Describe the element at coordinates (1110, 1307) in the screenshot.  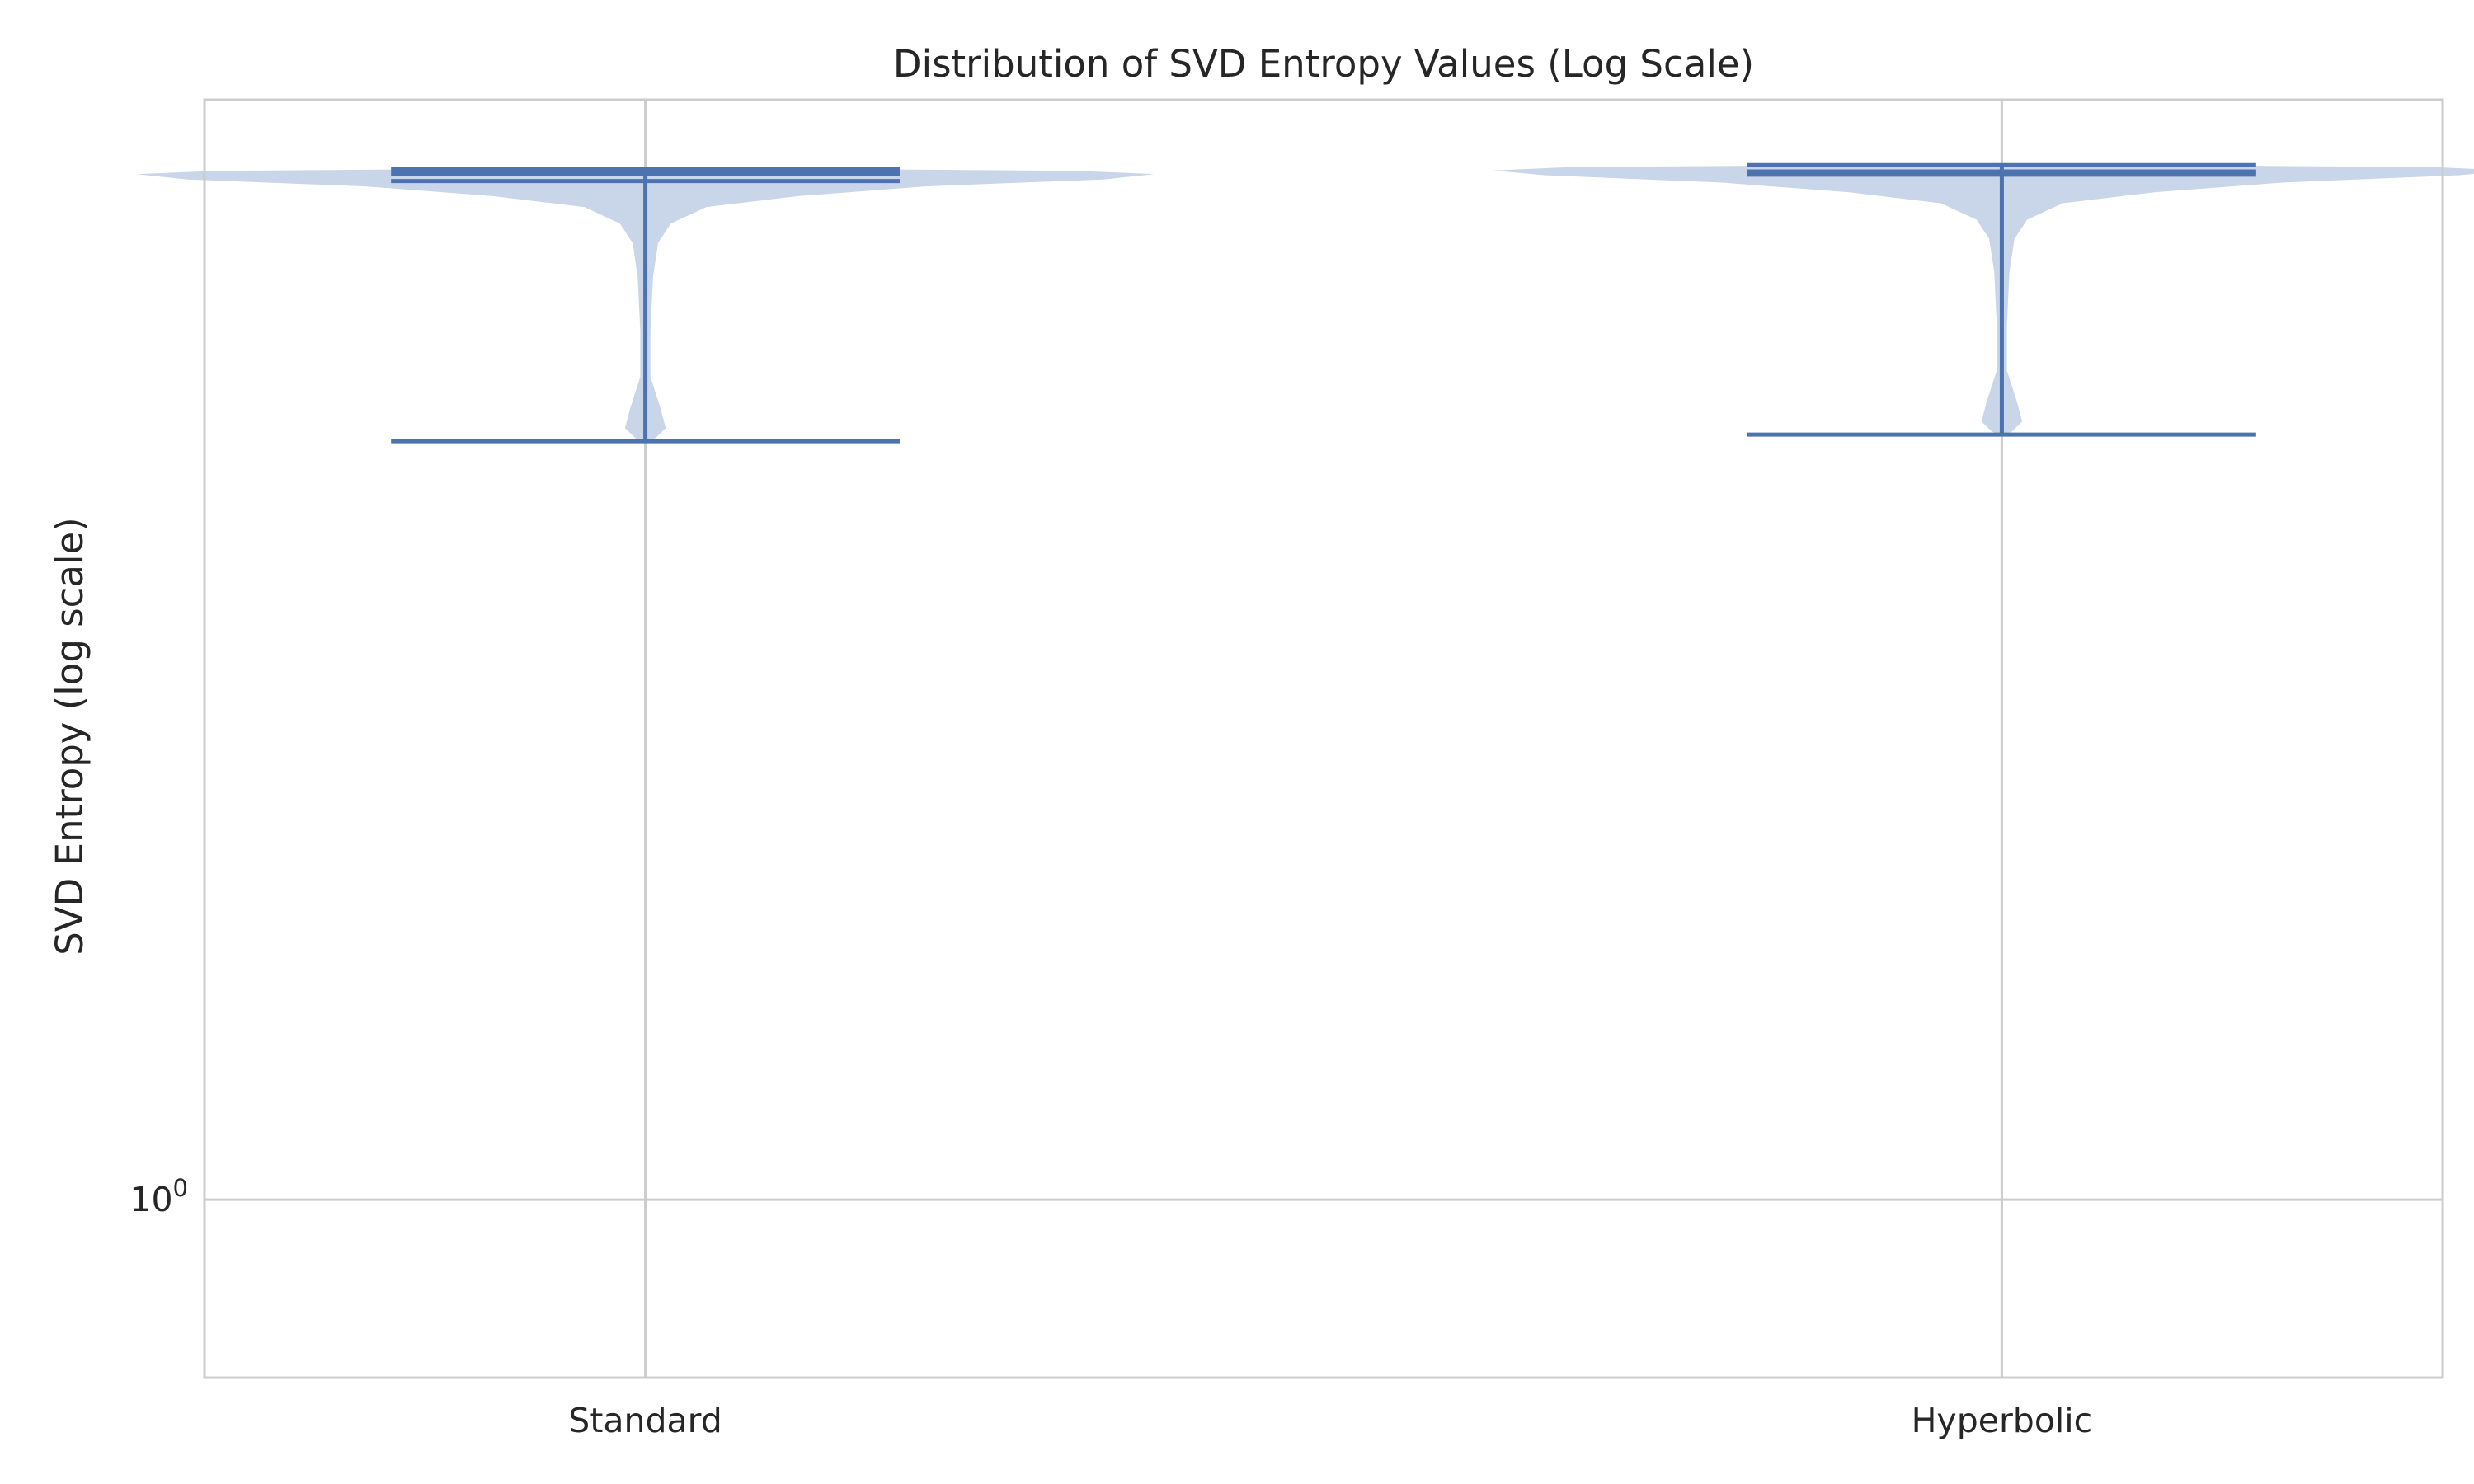
I see `tick-layer: 100 Standard Hyperbolic` at that location.